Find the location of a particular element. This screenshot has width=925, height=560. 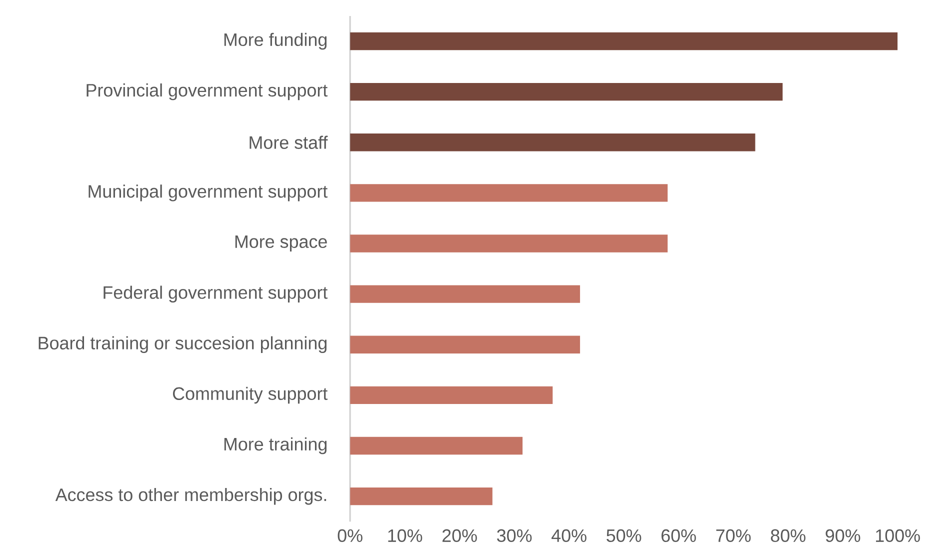

x-tick-label: 50% is located at coordinates (624, 536).